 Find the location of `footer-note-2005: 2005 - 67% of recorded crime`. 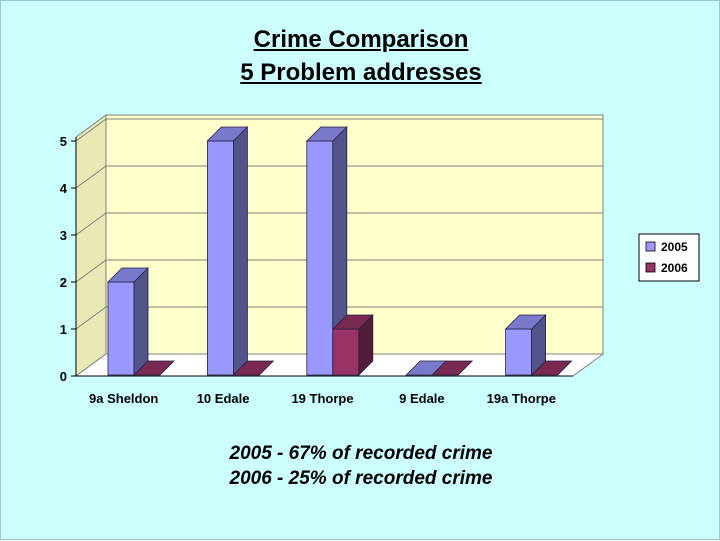

footer-note-2005: 2005 - 67% of recorded crime is located at coordinates (361, 453).